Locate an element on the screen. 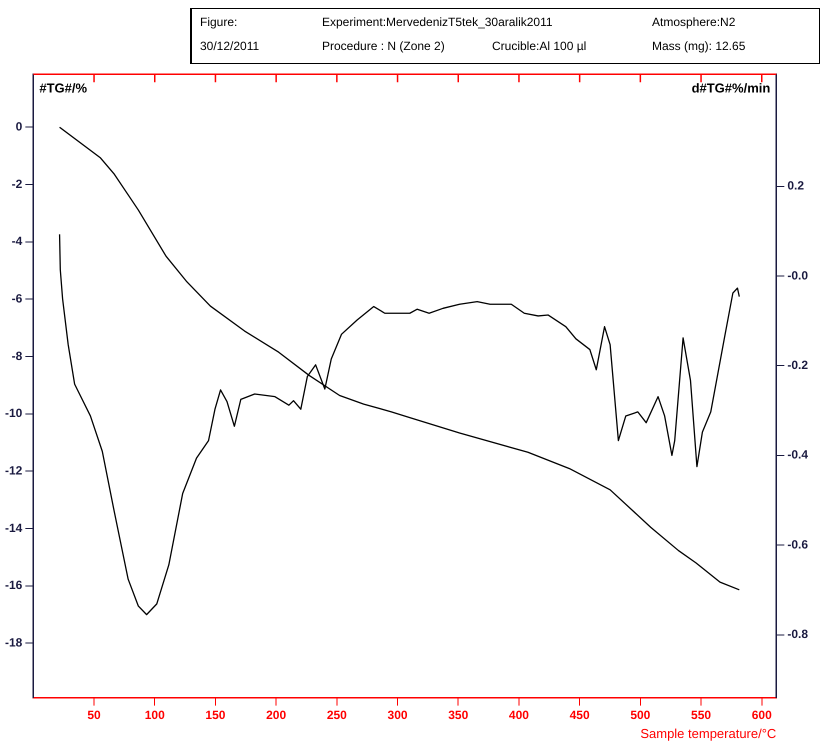 The height and width of the screenshot is (745, 823). x-tick-label: 300 is located at coordinates (398, 715).